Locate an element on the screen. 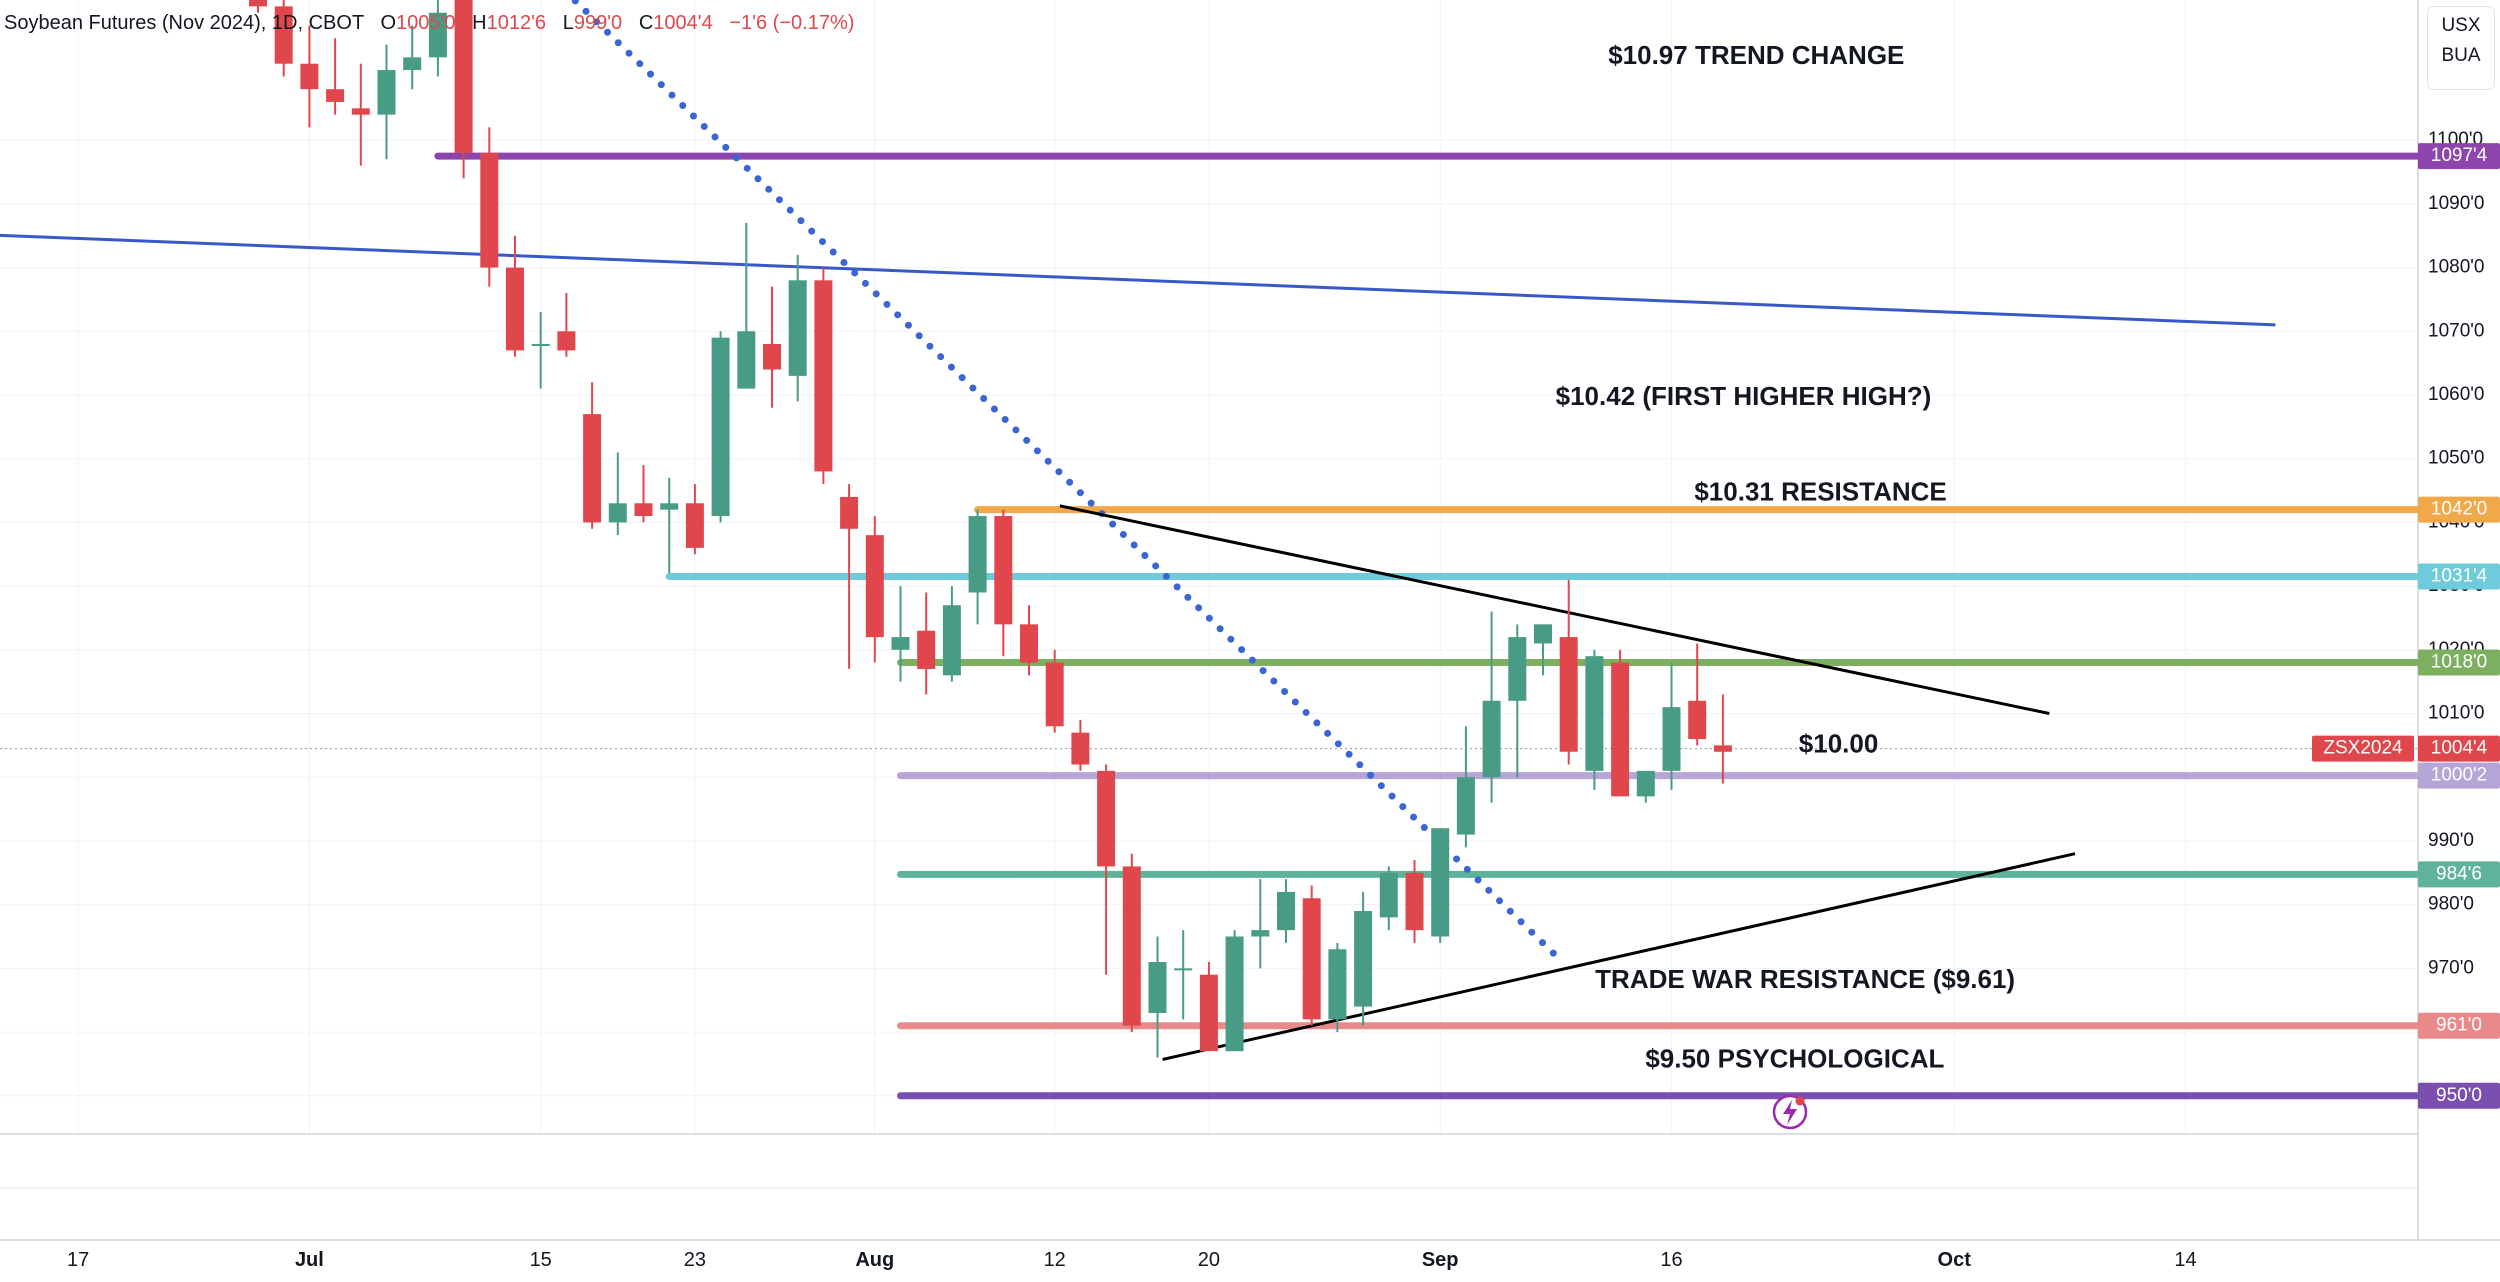 This screenshot has height=1282, width=2500. time-tick-label: 20 is located at coordinates (1209, 1260).